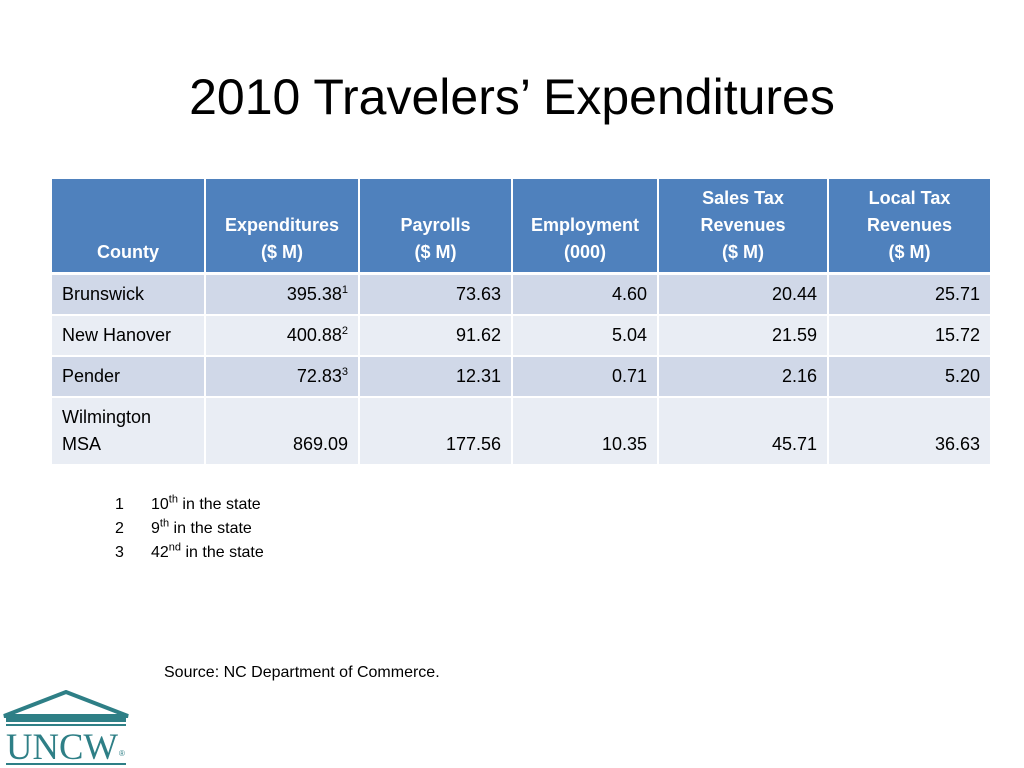 Image resolution: width=1024 pixels, height=768 pixels. What do you see at coordinates (183, 527) in the screenshot?
I see `footnote: 2 9th in the state` at bounding box center [183, 527].